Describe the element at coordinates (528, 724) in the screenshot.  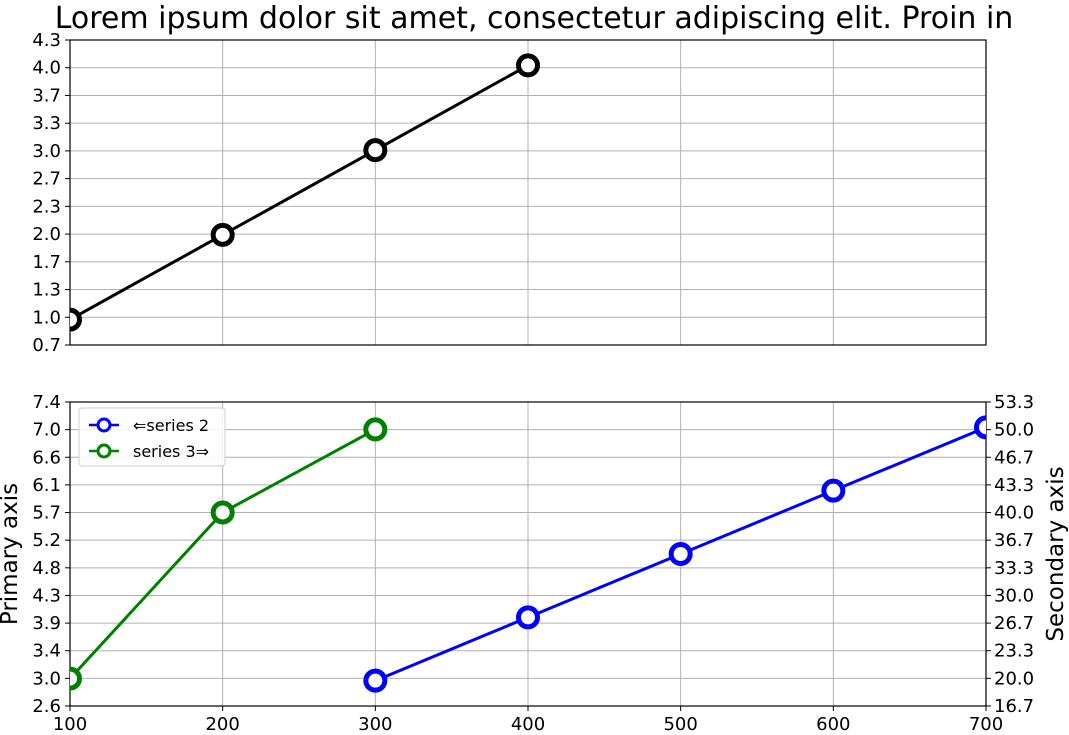
I see `x-tick-label: 400` at that location.